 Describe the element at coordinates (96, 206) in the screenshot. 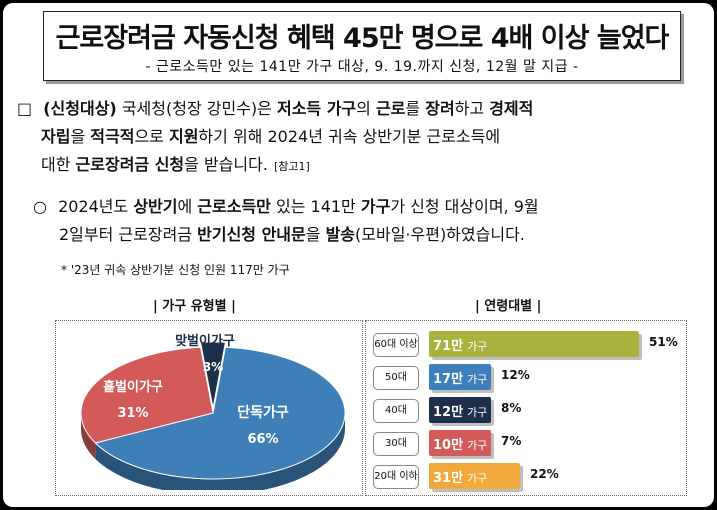

I see `text-segment: 2024년도` at that location.